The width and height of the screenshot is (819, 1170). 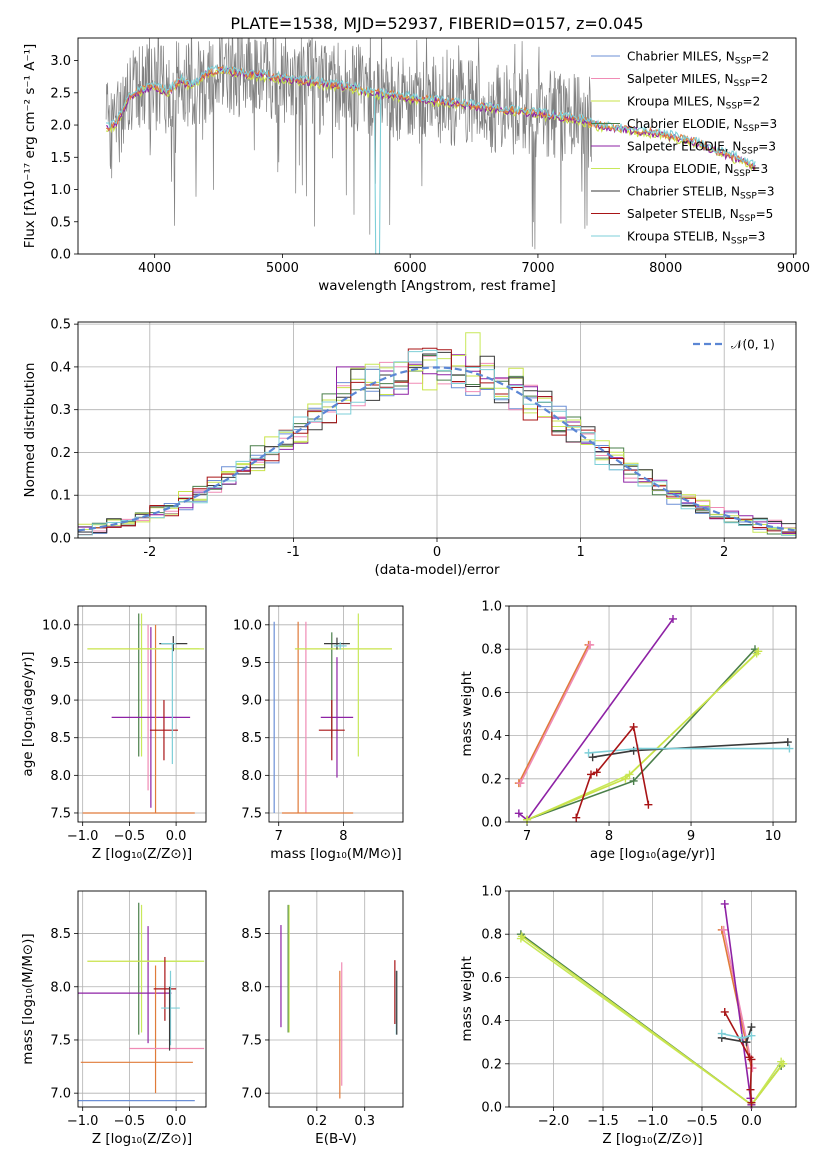 What do you see at coordinates (684, 147) in the screenshot?
I see `legend-label: Salpeter ELODIE, N` at bounding box center [684, 147].